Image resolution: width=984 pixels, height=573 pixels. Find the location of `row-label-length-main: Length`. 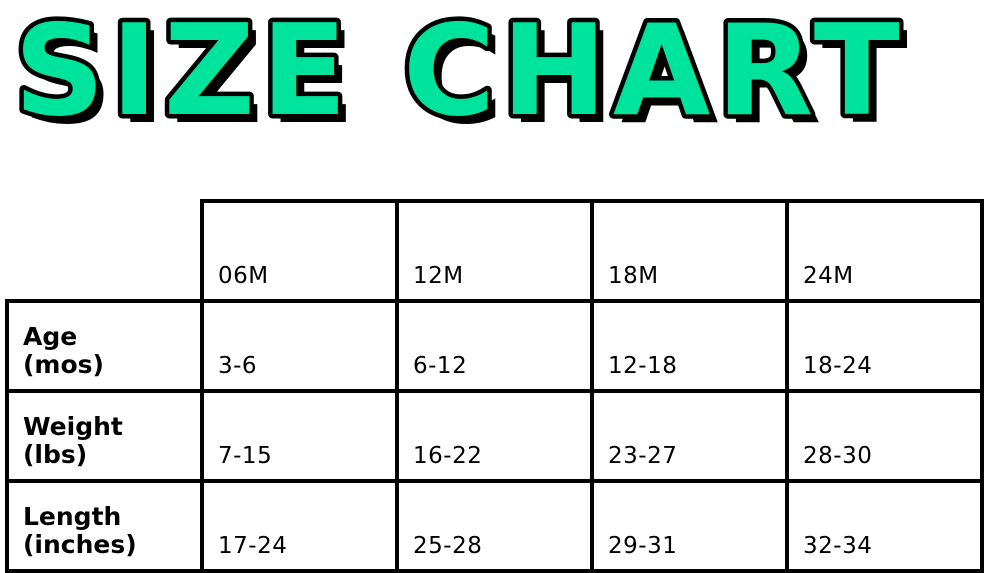

row-label-length-main: Length is located at coordinates (72, 516).